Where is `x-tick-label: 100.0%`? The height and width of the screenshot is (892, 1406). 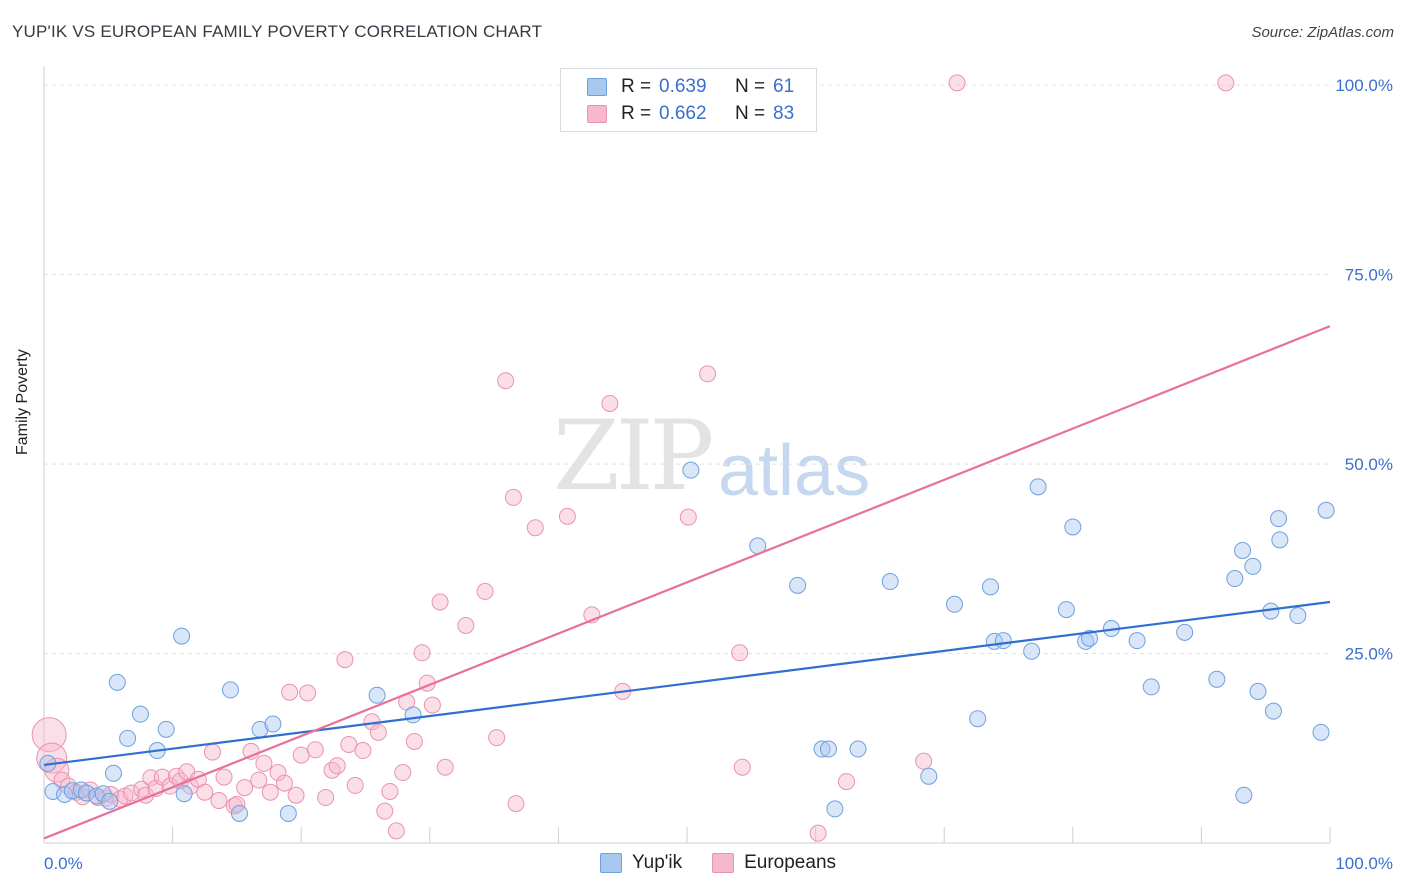
x-tick-label: 100.0% is located at coordinates (1364, 863).